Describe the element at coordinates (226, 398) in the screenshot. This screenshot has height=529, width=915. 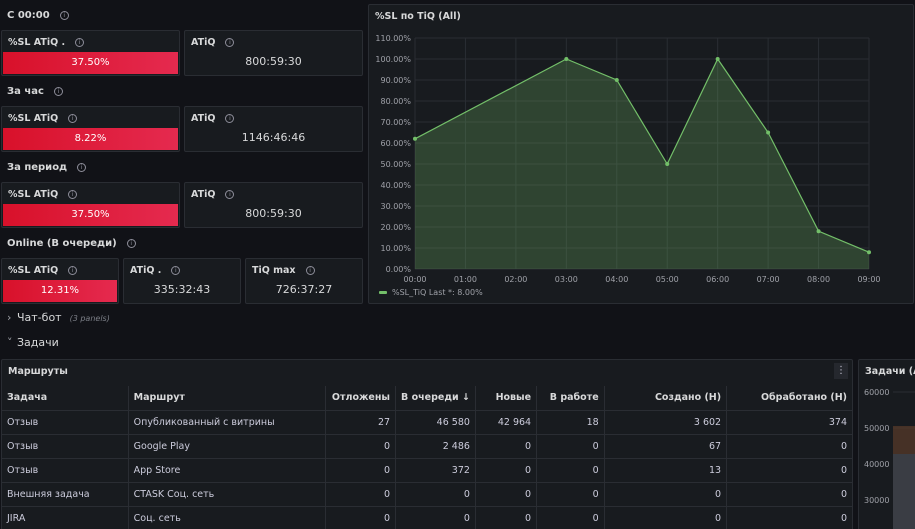
I see `column-header: Маршрут` at that location.